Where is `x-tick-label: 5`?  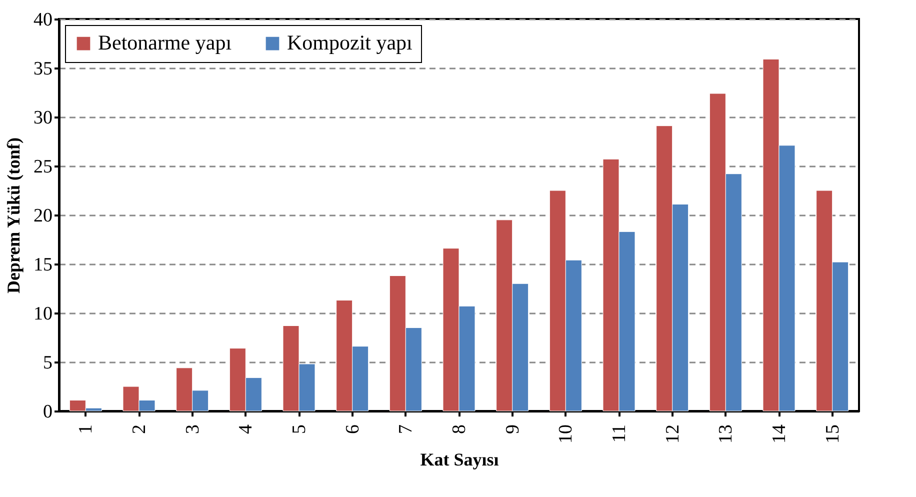 x-tick-label: 5 is located at coordinates (299, 429).